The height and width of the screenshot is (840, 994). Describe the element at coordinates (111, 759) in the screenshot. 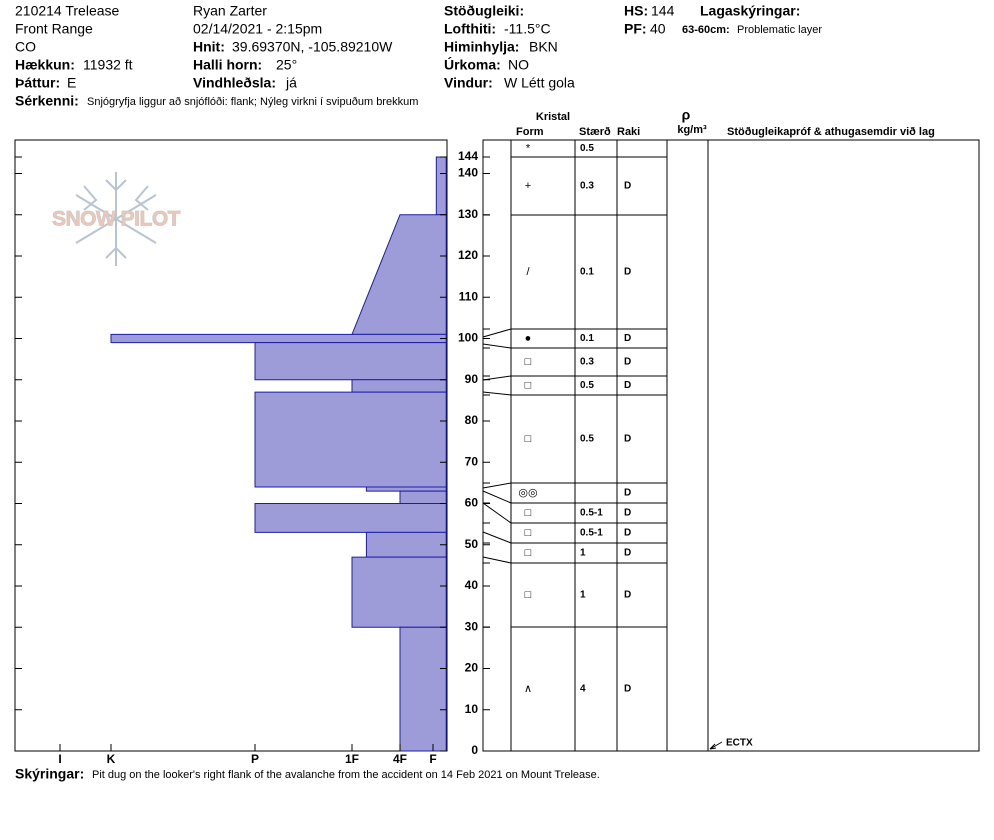

I see `x-tick-label: K` at that location.